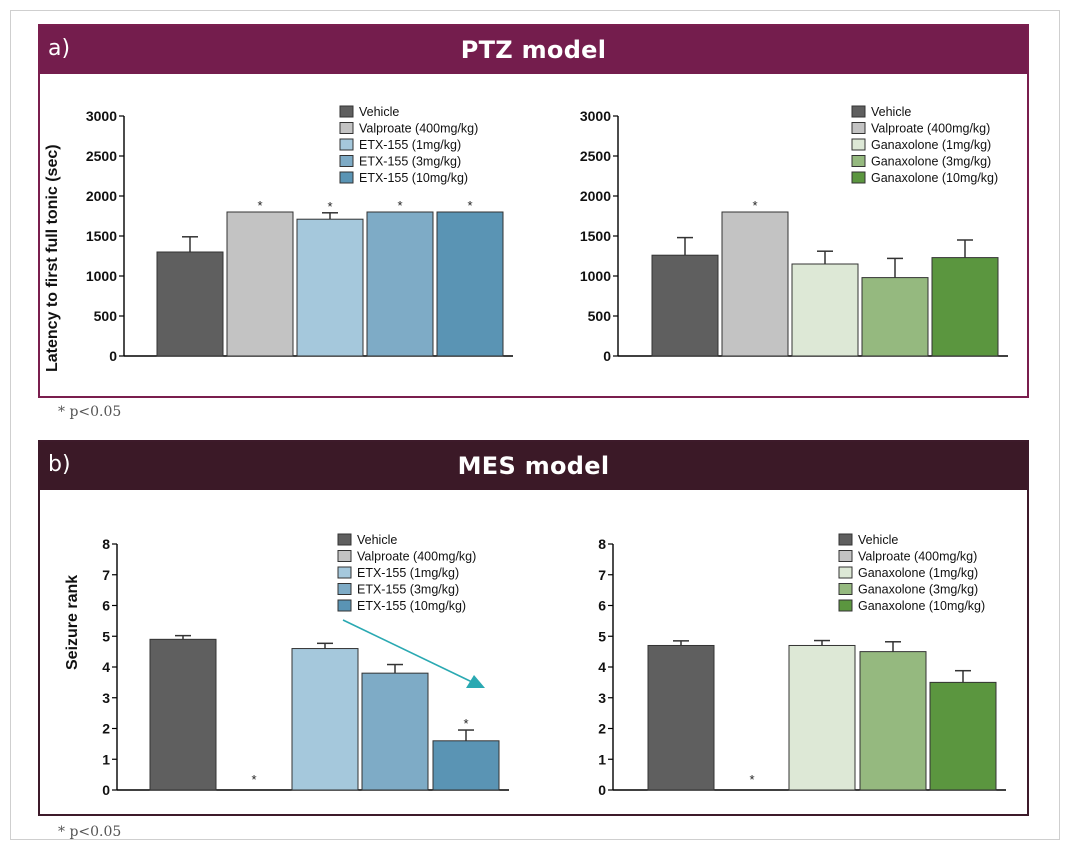 The width and height of the screenshot is (1072, 849). Describe the element at coordinates (101, 116) in the screenshot. I see `ptz-etx155-y-tick-label: 3000` at that location.